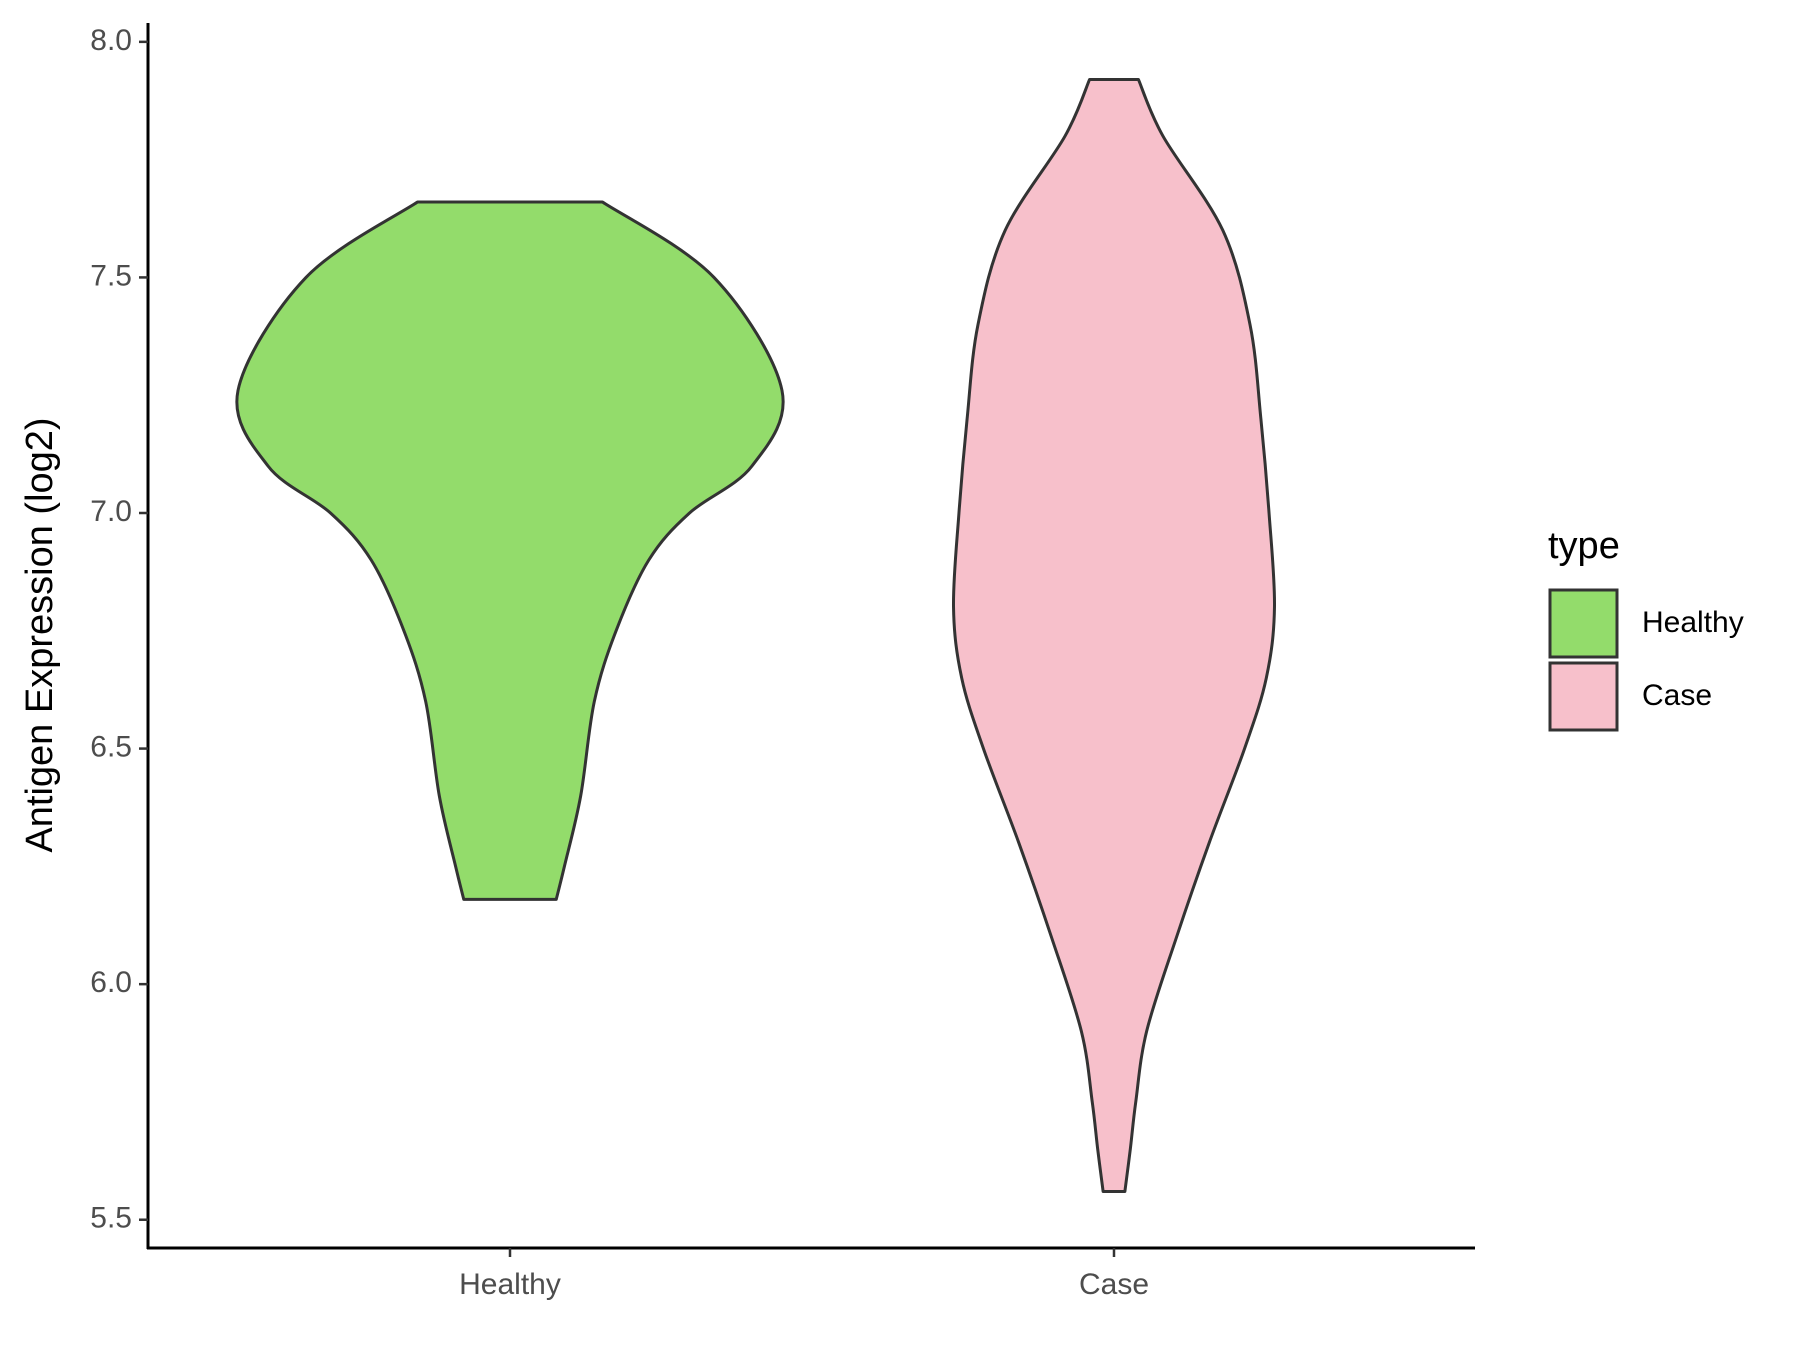 The height and width of the screenshot is (1350, 1800). Describe the element at coordinates (111, 511) in the screenshot. I see `y-tick-label: 7.0` at that location.